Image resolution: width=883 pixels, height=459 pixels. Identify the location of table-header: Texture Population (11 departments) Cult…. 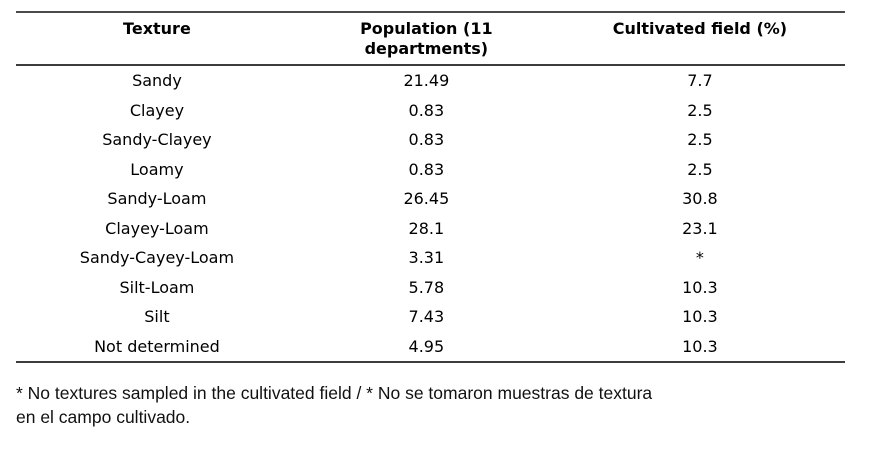
(430, 38).